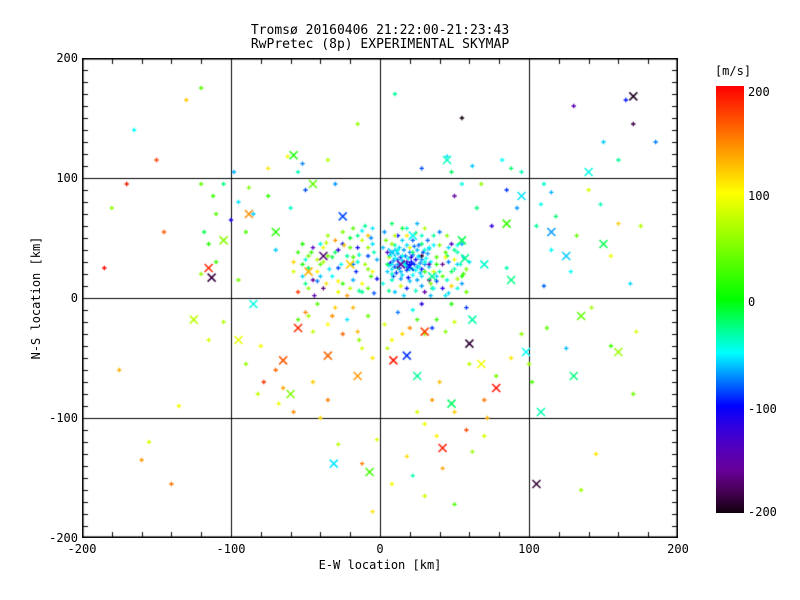  What do you see at coordinates (730, 299) in the screenshot?
I see `colorbar` at bounding box center [730, 299].